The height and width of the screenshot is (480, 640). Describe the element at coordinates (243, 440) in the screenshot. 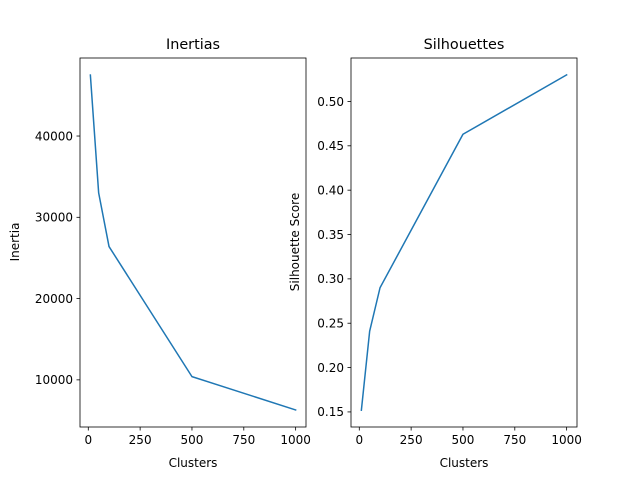

I see `inertias-x-tick-label: 750` at that location.